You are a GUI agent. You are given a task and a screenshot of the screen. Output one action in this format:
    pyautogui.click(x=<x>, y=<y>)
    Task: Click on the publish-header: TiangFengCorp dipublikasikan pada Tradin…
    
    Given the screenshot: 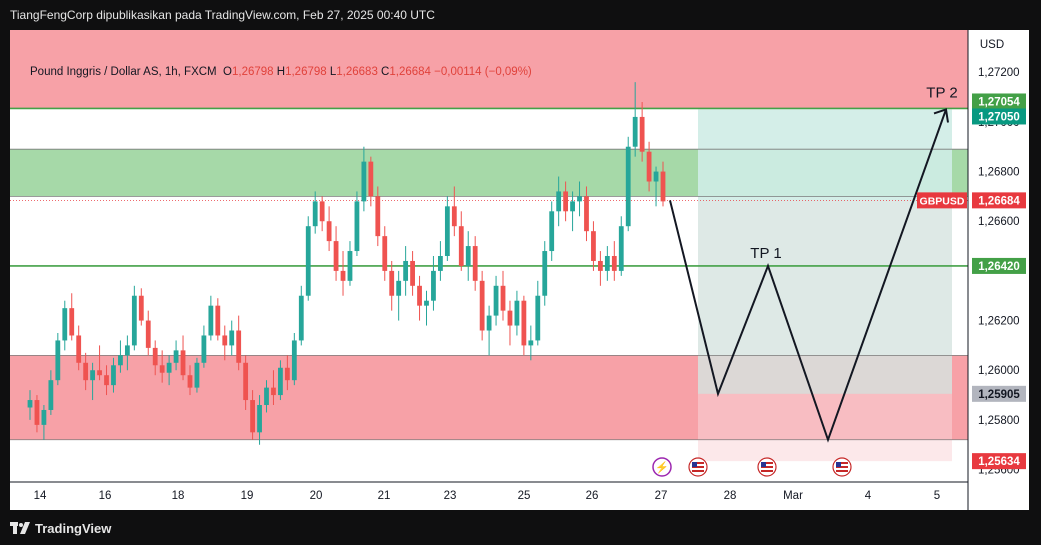 What is the action you would take?
    pyautogui.click(x=520, y=15)
    